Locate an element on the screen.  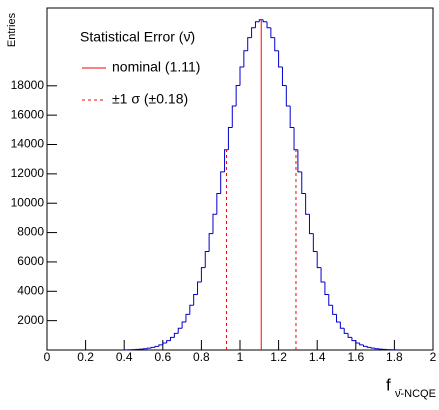
y-tick-label: 12000 is located at coordinates (28, 173).